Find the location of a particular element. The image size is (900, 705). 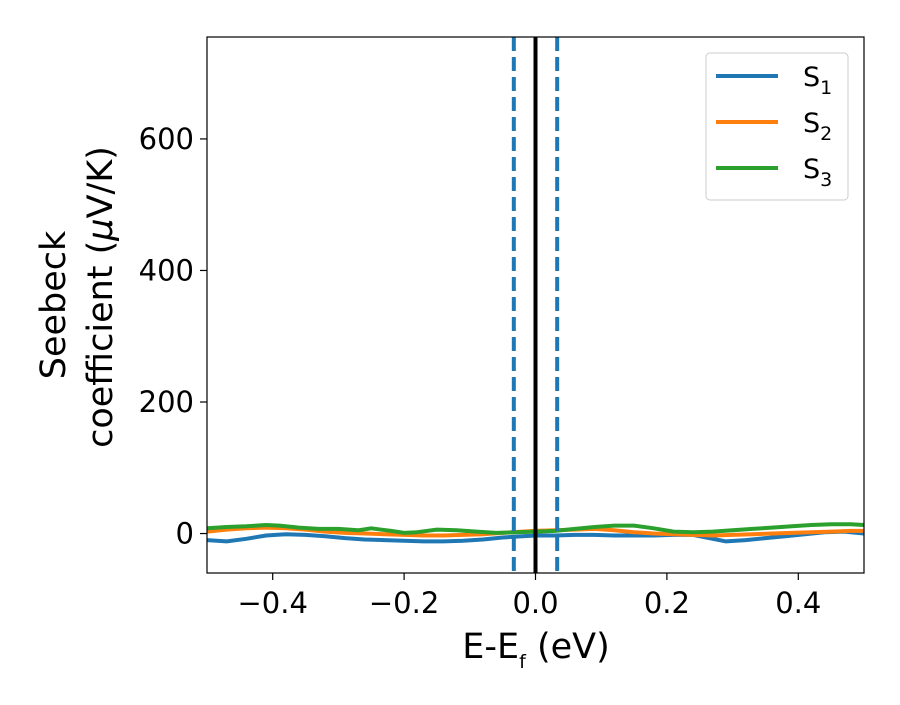

x-axis-title-subscript: f is located at coordinates (523, 662).